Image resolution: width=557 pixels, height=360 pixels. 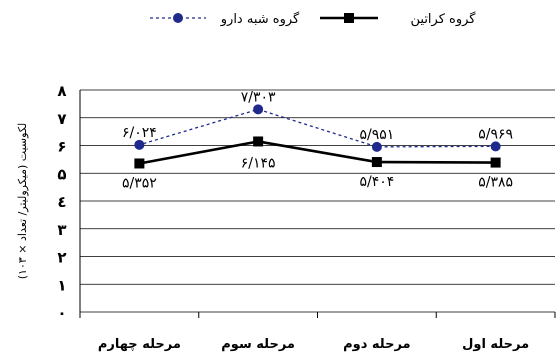 What do you see at coordinates (61, 147) in the screenshot?
I see `y-tick-label: ۶` at bounding box center [61, 147].